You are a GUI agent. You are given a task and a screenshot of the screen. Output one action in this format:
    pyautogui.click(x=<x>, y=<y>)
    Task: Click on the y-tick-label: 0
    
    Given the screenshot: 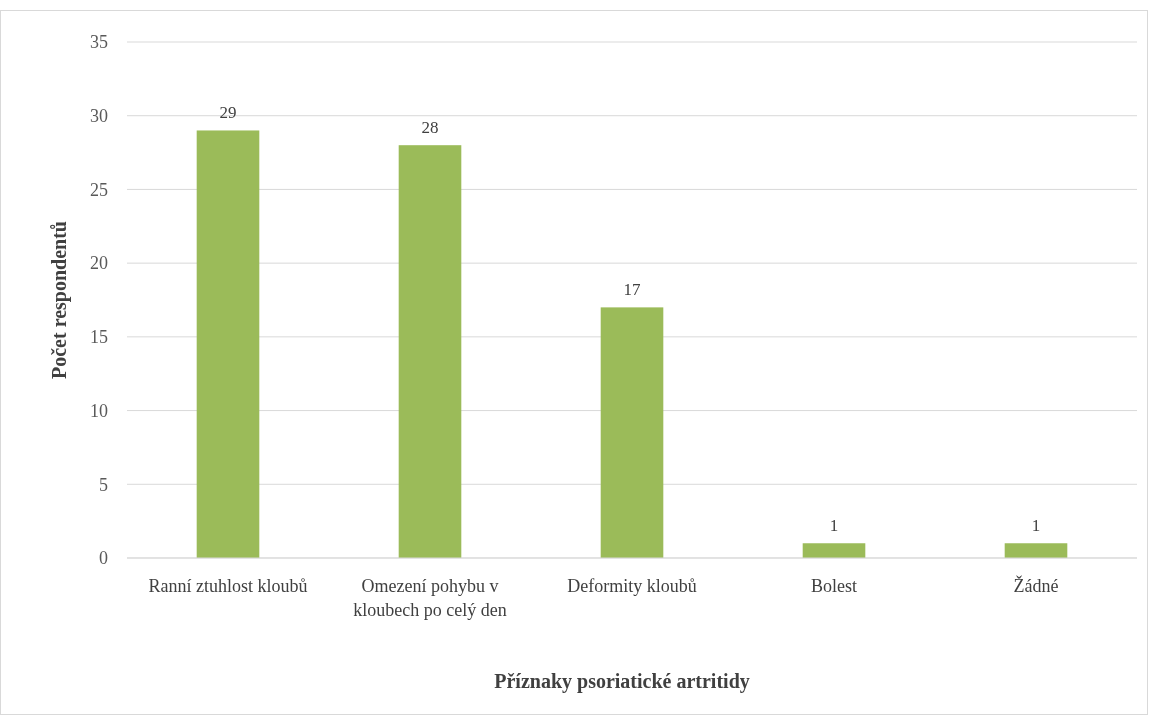 What is the action you would take?
    pyautogui.click(x=103, y=558)
    